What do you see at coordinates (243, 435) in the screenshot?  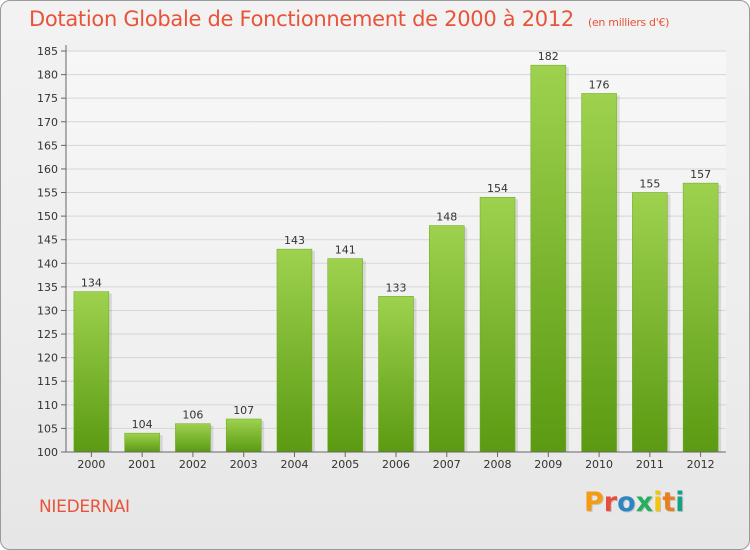 I see `bar-2003` at bounding box center [243, 435].